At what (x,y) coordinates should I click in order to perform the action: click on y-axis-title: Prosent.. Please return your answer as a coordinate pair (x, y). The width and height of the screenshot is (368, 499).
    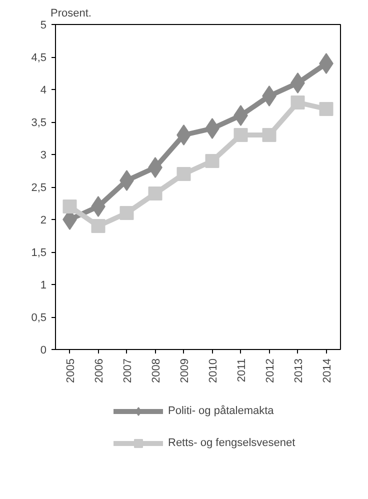
    Looking at the image, I should click on (71, 14).